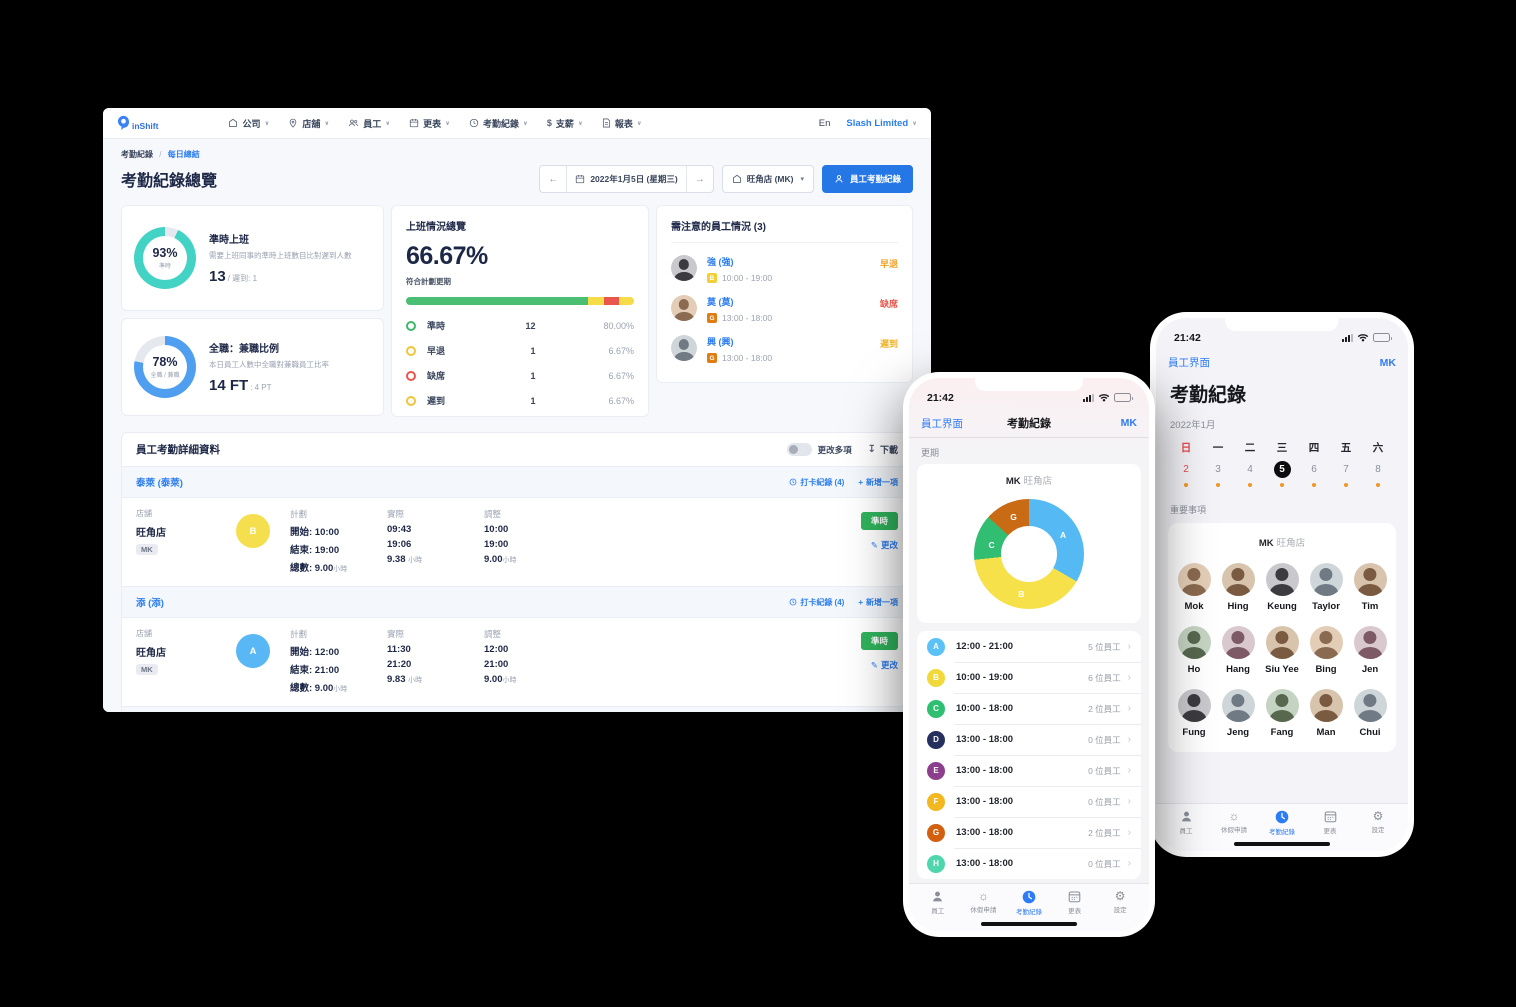  What do you see at coordinates (411, 325) in the screenshot?
I see `green-ring-icon` at bounding box center [411, 325].